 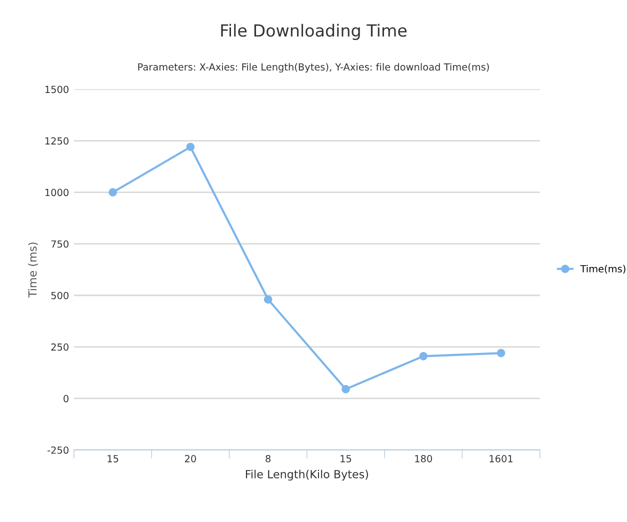 What do you see at coordinates (314, 32) in the screenshot?
I see `chart-title: File Downloading Time` at bounding box center [314, 32].